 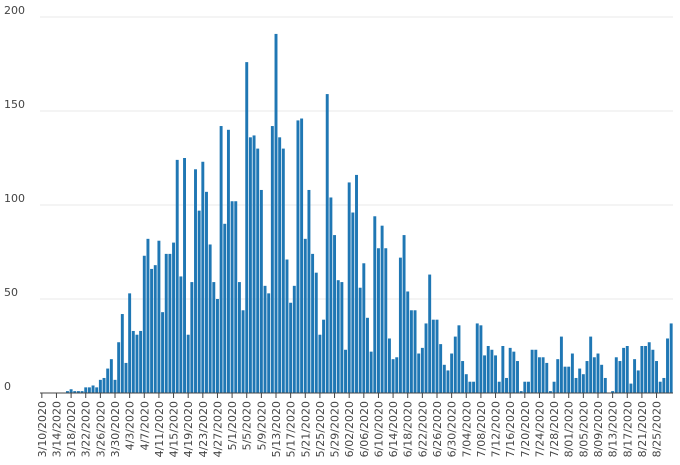 I want to click on x-tick-label: 7/28/2020, so click(x=554, y=429).